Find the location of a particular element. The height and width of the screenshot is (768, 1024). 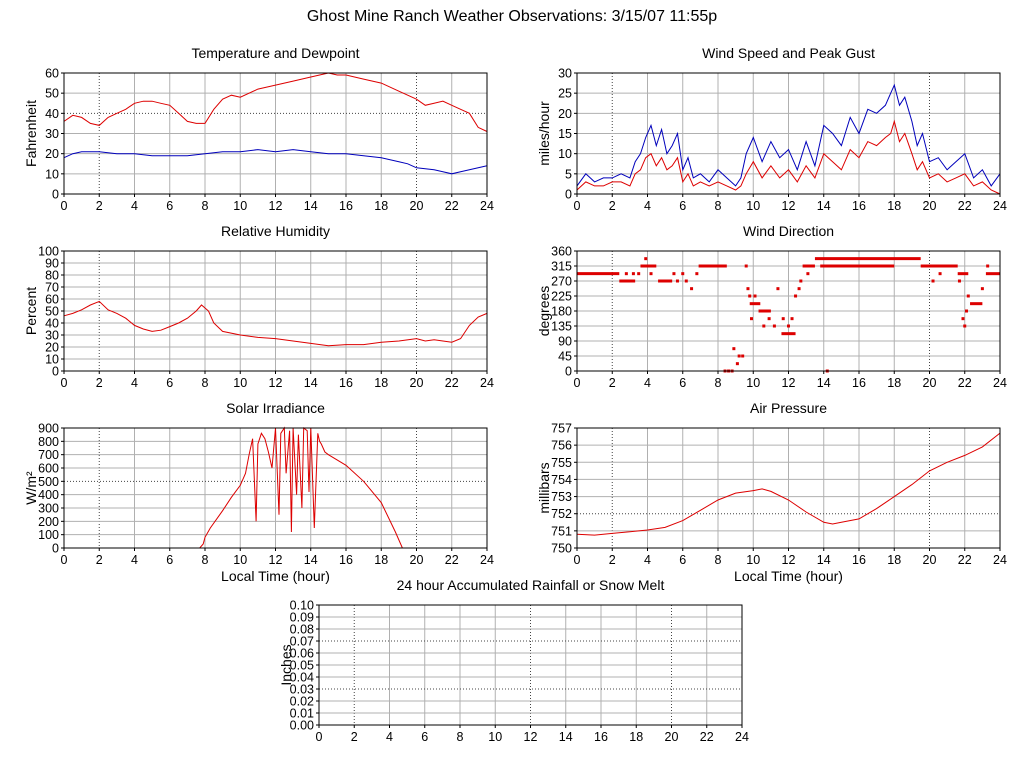

temp-xtick-label: 6 is located at coordinates (169, 206).